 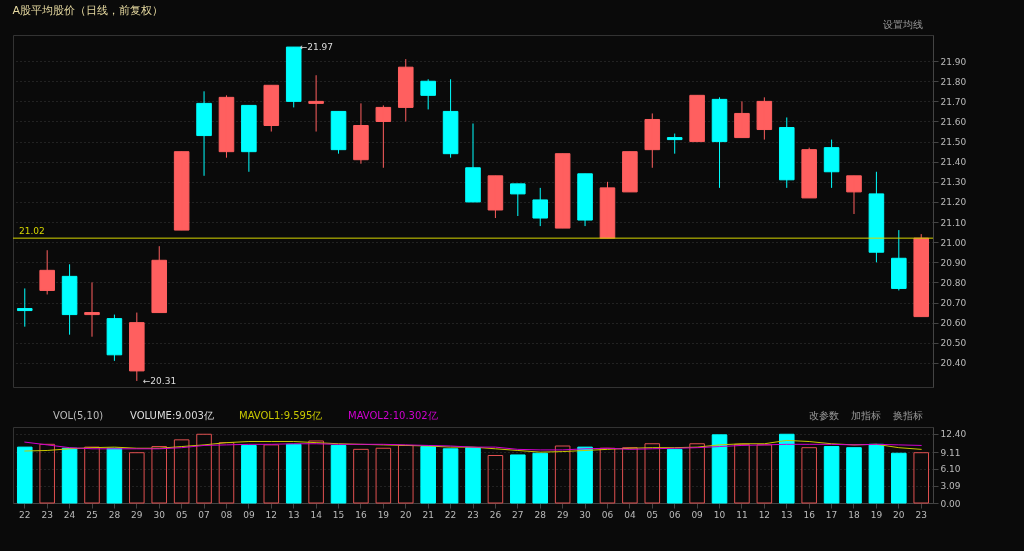 I want to click on text: 改参数, so click(x=824, y=415).